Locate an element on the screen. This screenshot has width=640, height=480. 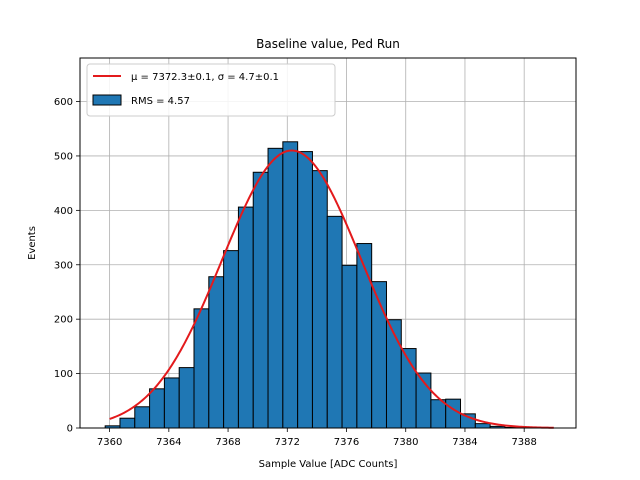
y-tick-label: 500 is located at coordinates (63, 156).